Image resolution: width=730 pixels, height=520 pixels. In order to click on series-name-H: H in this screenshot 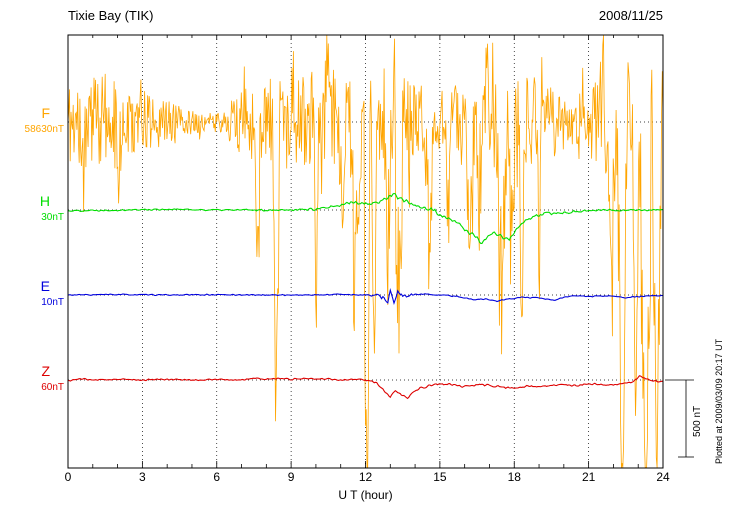, I will do `click(44, 201)`.